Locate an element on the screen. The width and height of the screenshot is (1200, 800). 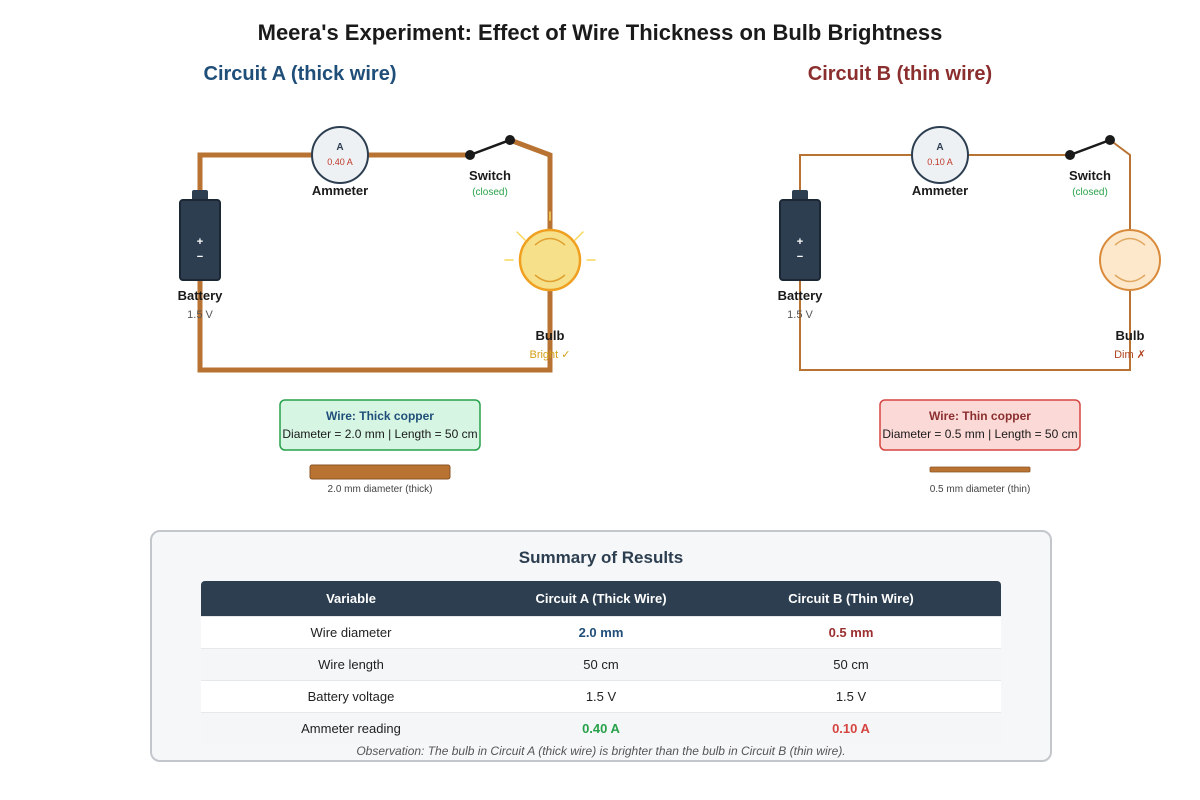
header-circuit-a: Circuit A (Thick Wire) is located at coordinates (601, 599).